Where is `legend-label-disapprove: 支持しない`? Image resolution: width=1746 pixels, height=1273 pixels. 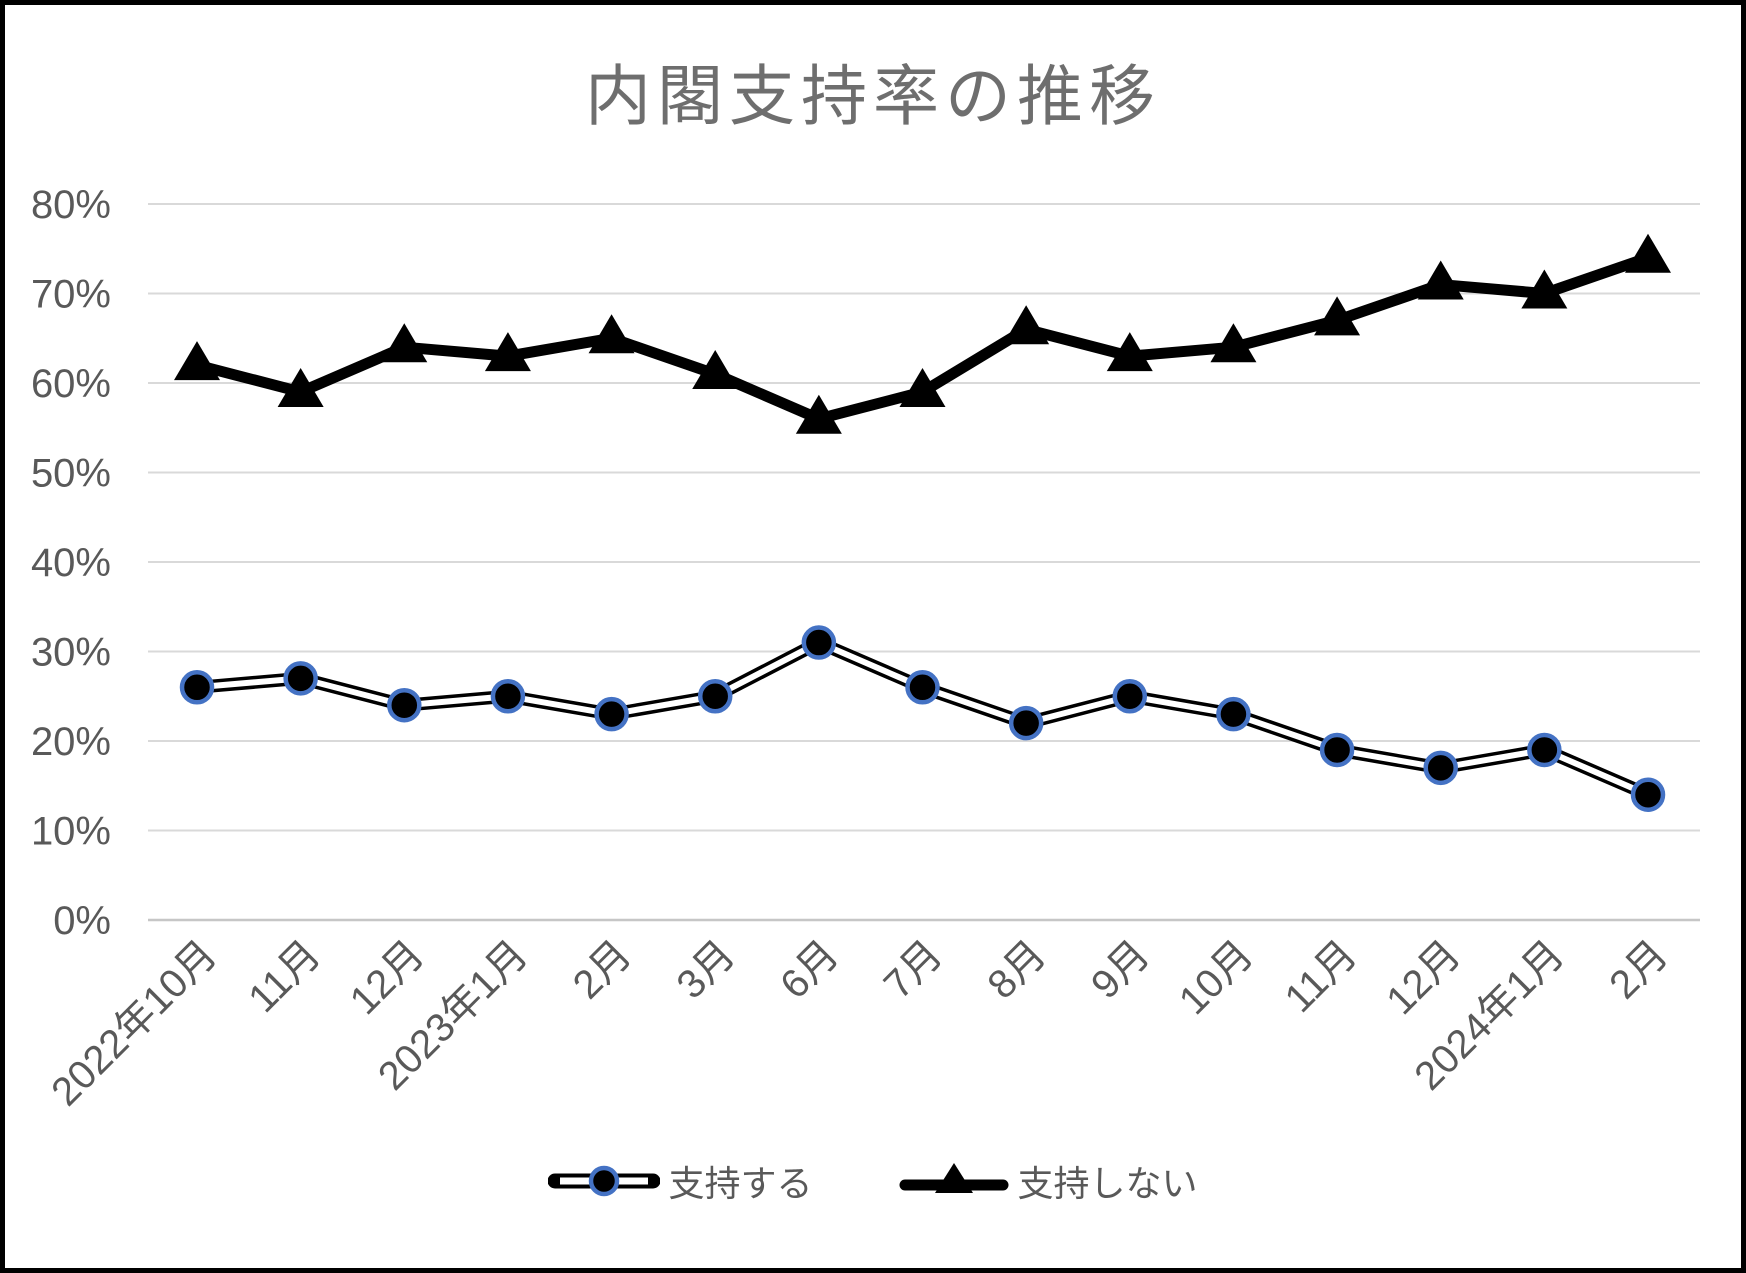 legend-label-disapprove: 支持しない is located at coordinates (1107, 1183).